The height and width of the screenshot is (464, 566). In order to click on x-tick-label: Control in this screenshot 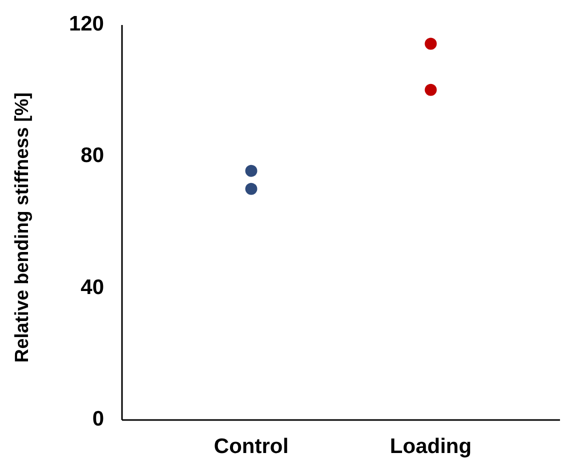, I will do `click(251, 446)`.